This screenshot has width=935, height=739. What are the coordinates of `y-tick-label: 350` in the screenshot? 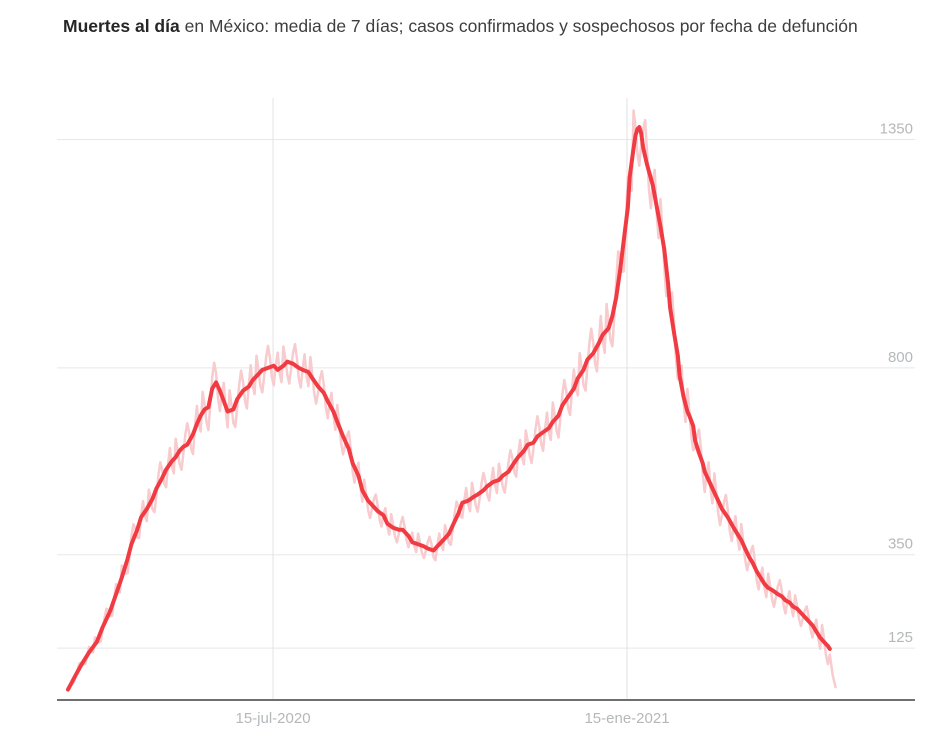 It's located at (900, 544).